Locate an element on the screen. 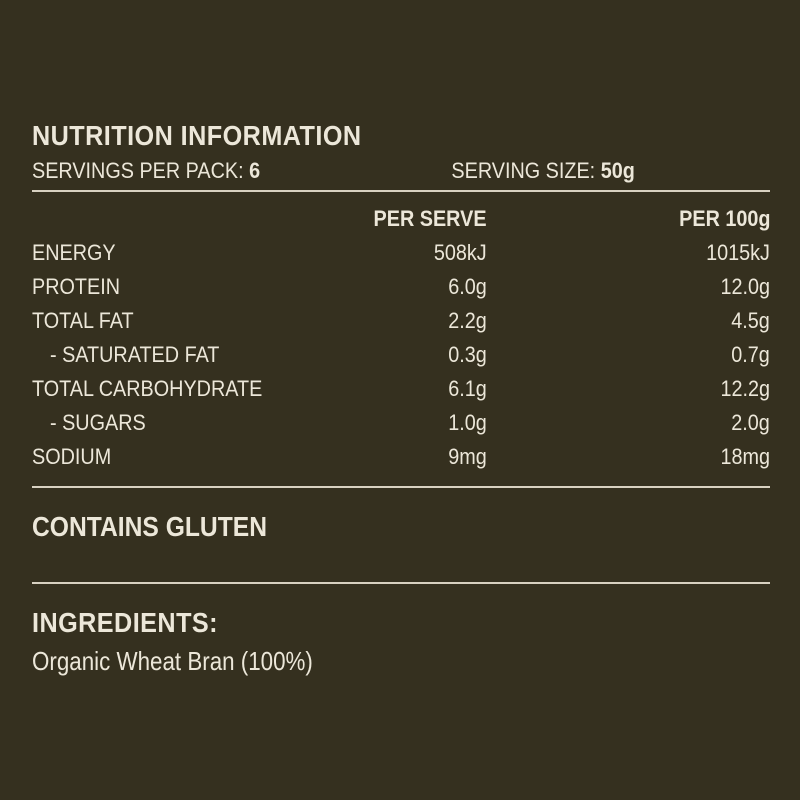 The width and height of the screenshot is (800, 800). nutrient-label: TOTAL FAT is located at coordinates (83, 320).